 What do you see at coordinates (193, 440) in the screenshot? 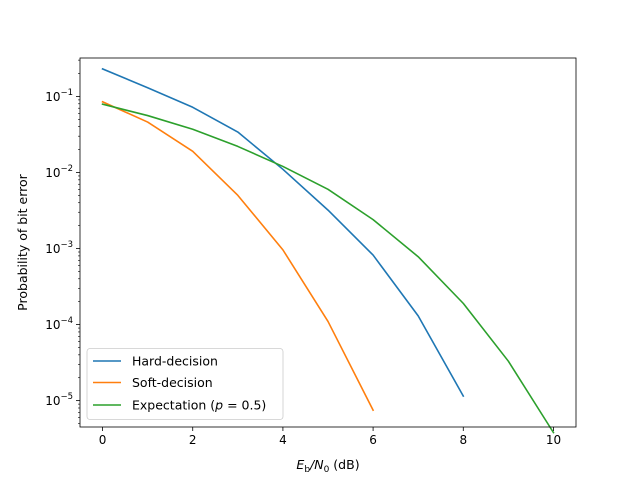
I see `x-tick-label: 2` at bounding box center [193, 440].